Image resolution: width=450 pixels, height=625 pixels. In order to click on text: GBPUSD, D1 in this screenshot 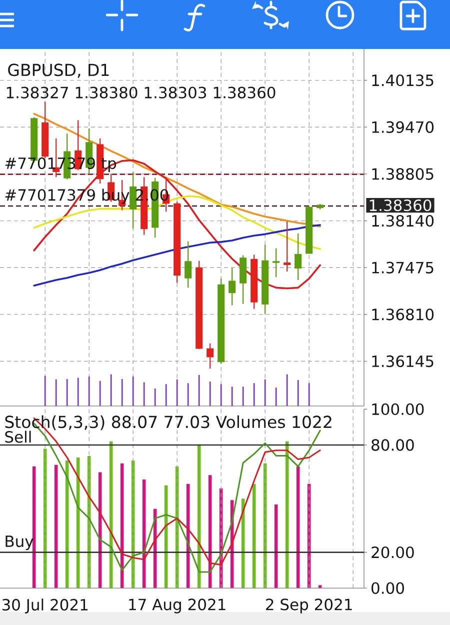, I will do `click(58, 71)`.